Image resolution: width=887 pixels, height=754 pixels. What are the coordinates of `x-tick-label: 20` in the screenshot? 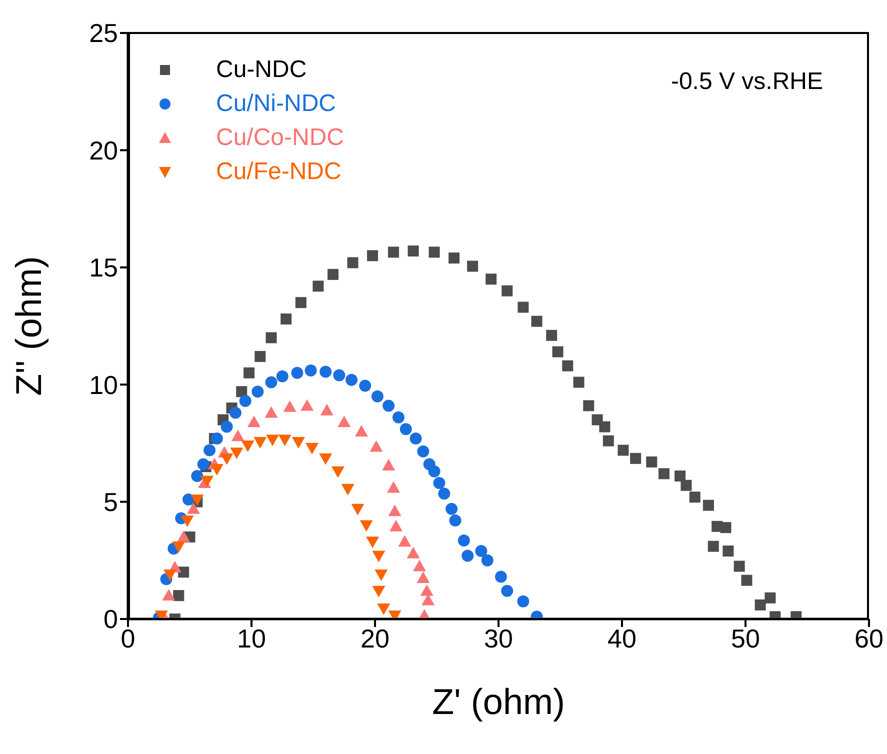 It's located at (375, 638).